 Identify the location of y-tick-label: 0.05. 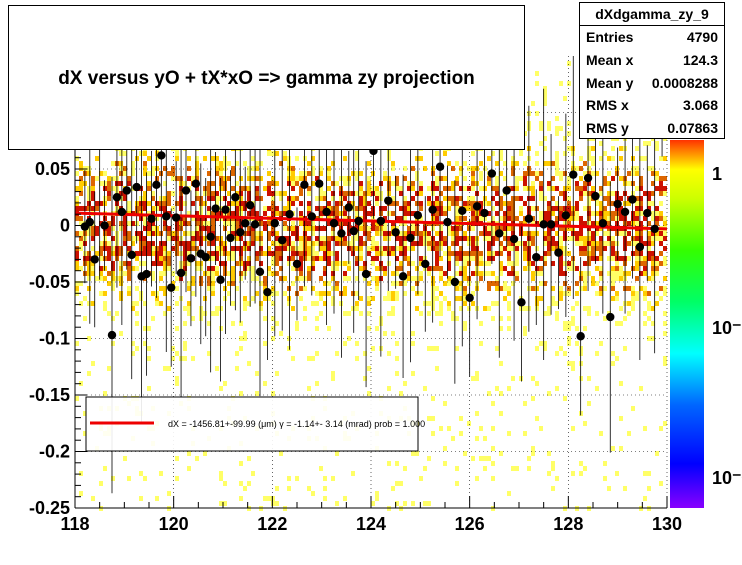
(52, 169).